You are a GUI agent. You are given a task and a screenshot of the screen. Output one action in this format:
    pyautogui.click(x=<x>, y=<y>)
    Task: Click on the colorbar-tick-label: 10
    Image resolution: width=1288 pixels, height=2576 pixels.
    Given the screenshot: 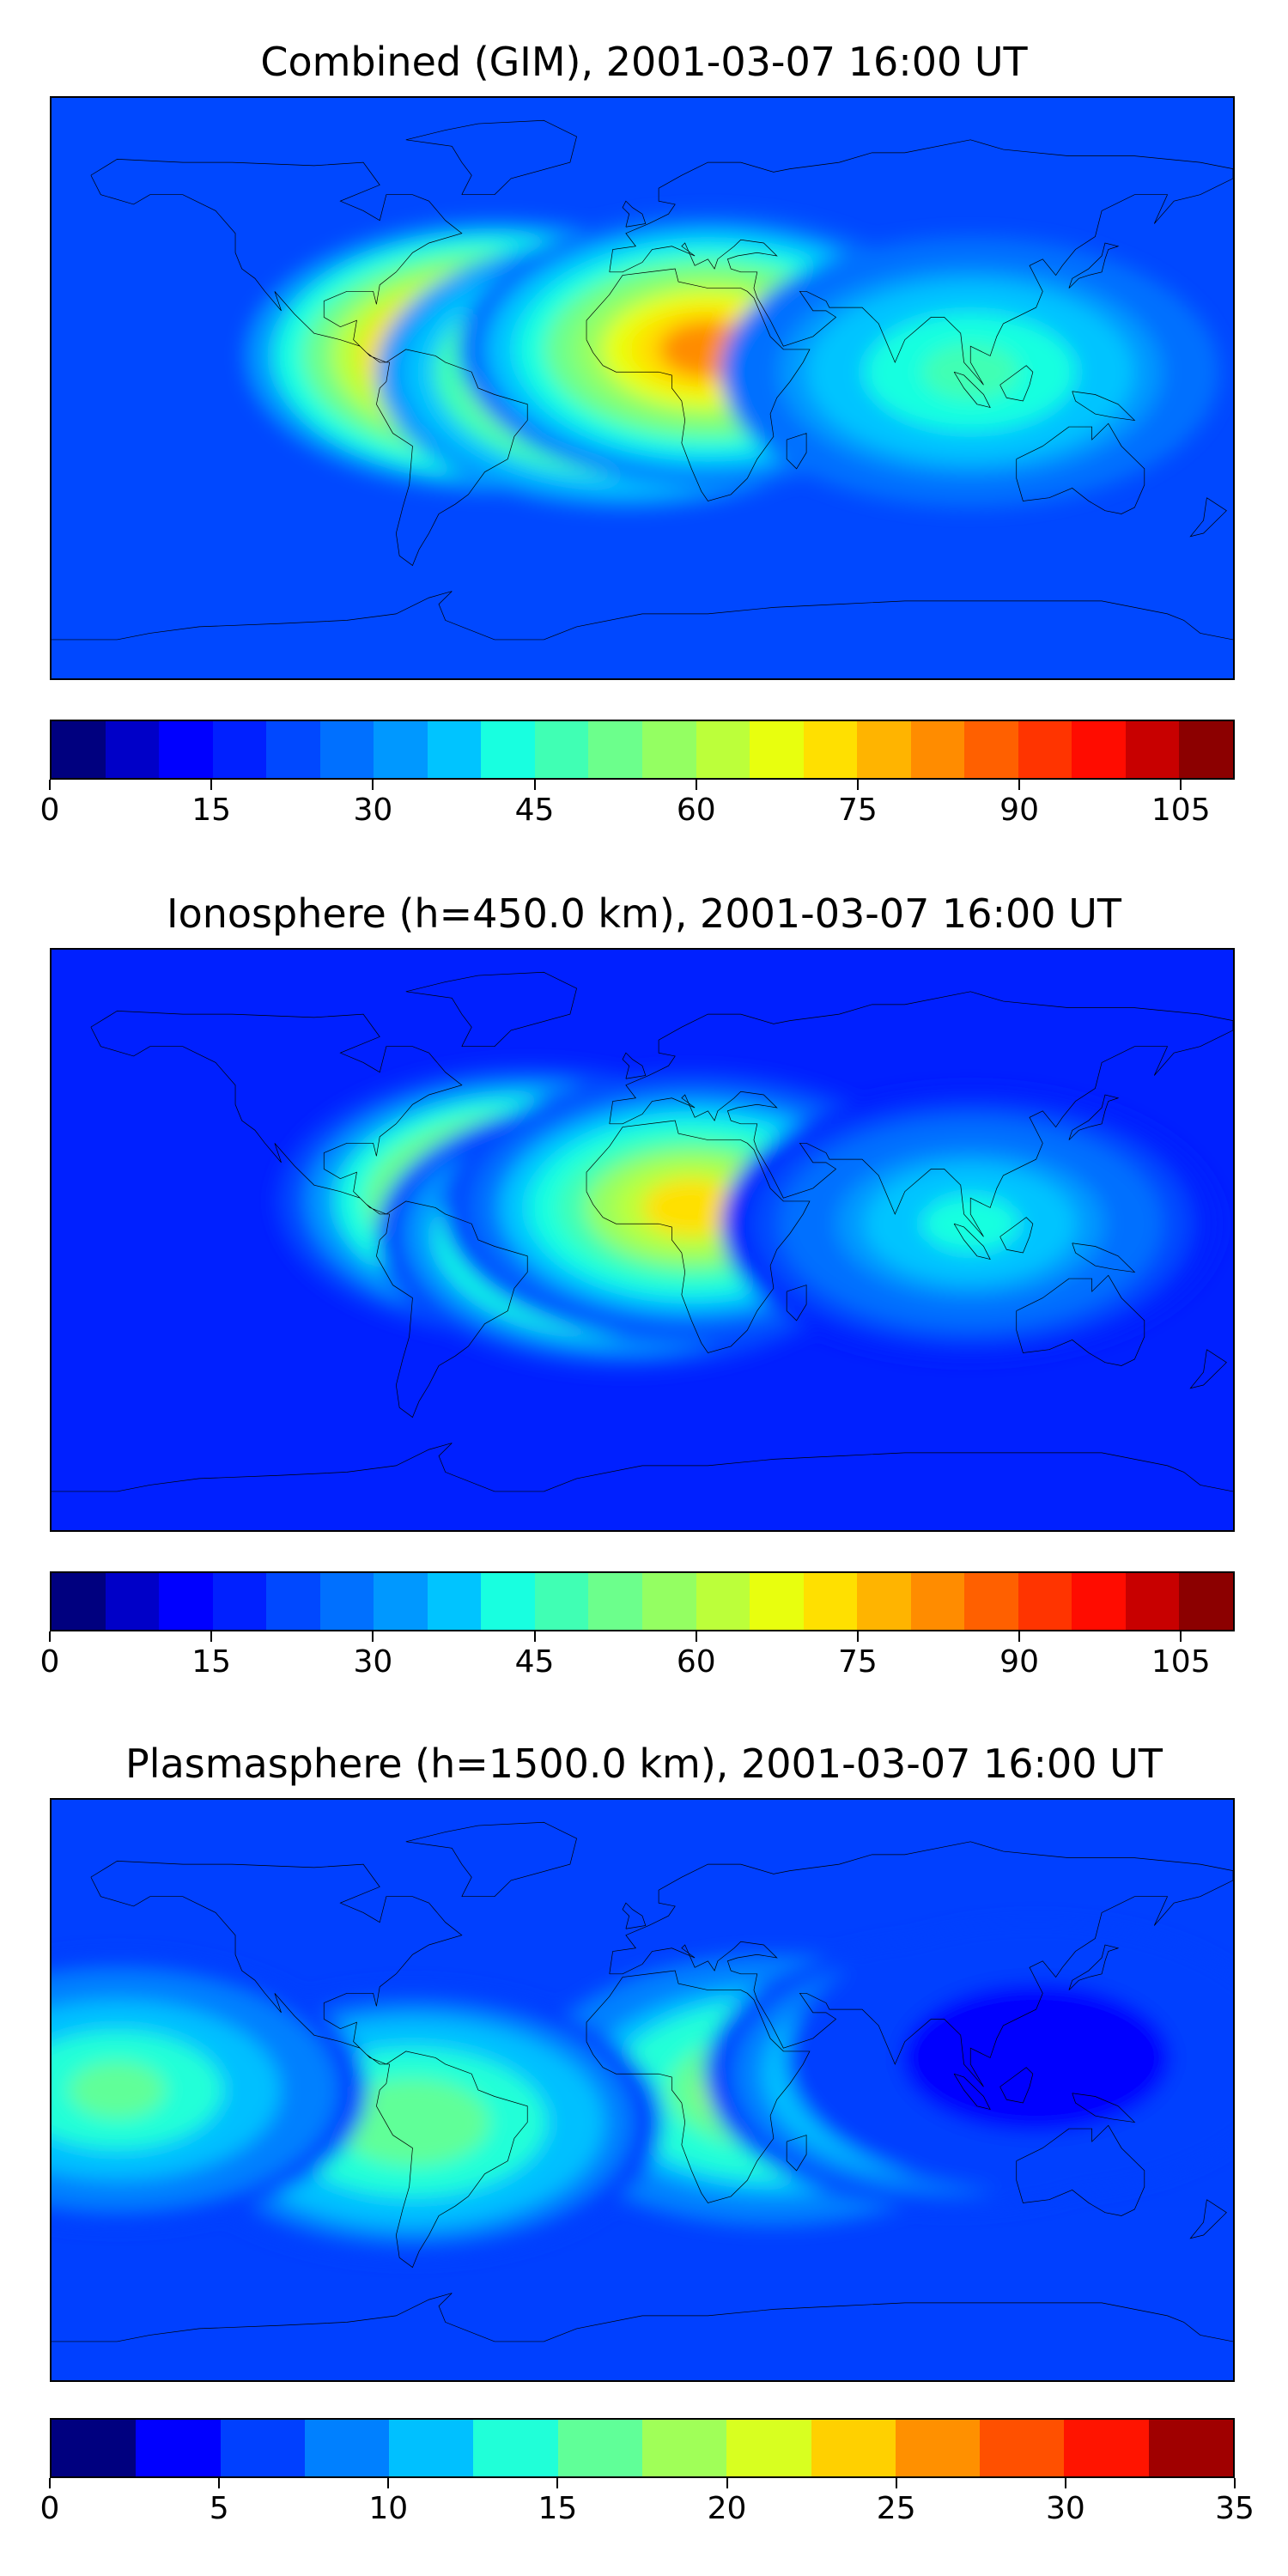 What is the action you would take?
    pyautogui.click(x=388, y=2508)
    